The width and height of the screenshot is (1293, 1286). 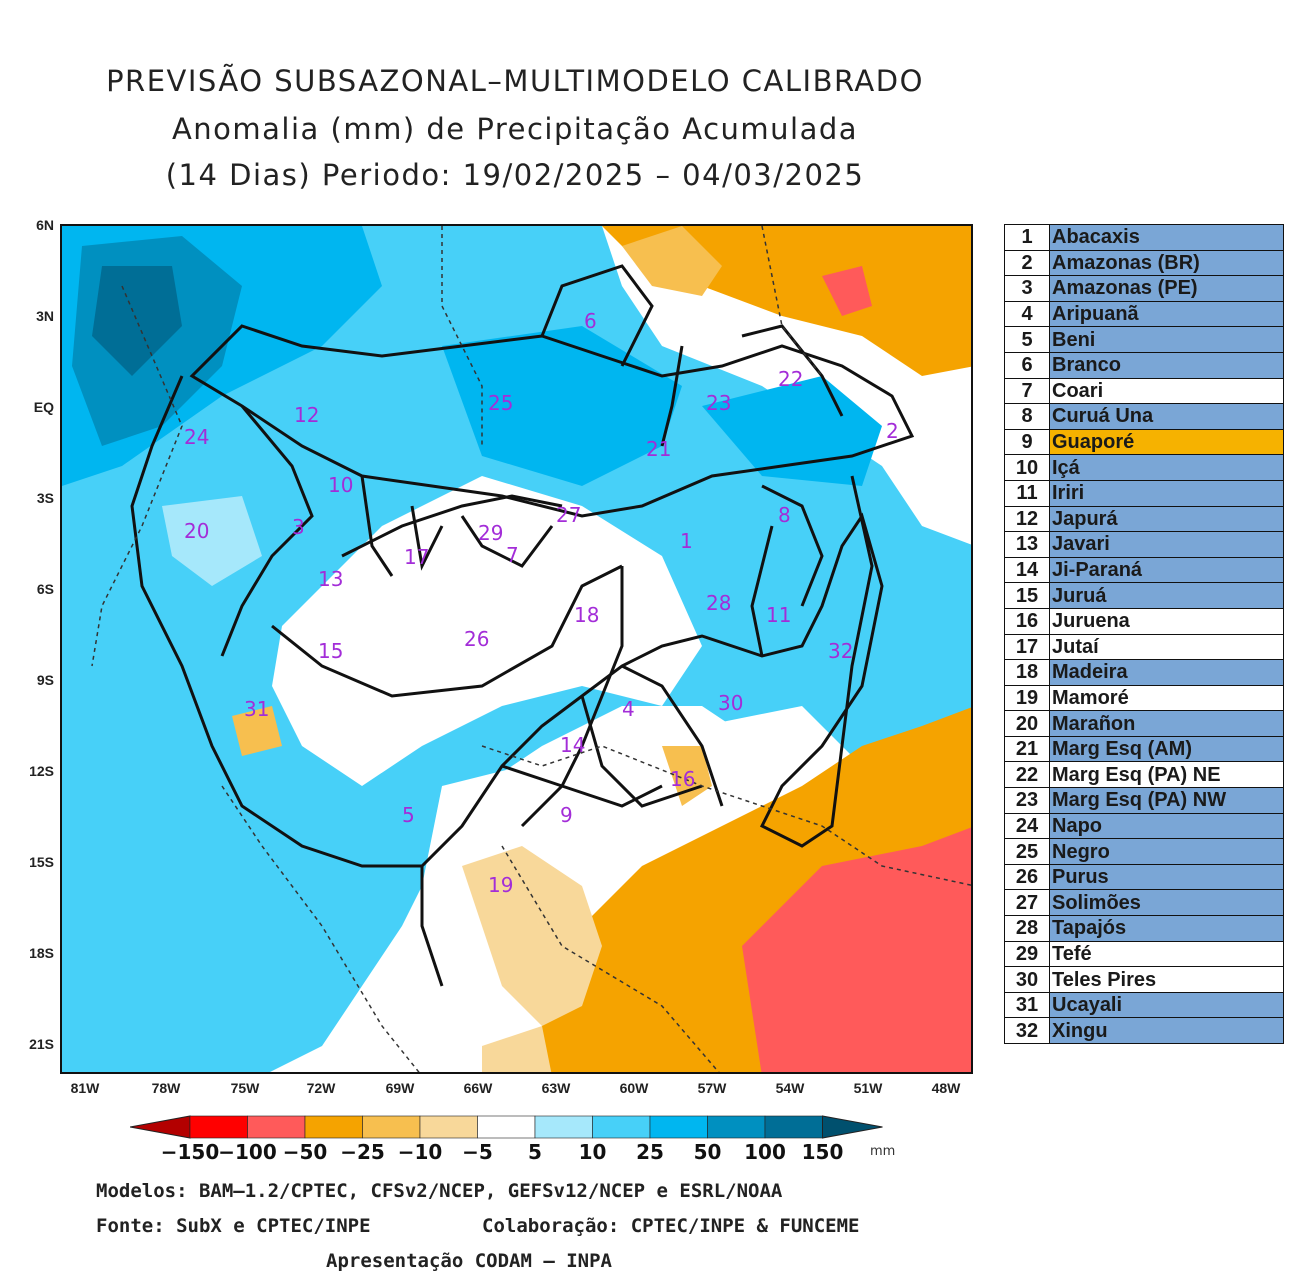 I want to click on legend-row: 17 Jutaí, so click(x=1144, y=647).